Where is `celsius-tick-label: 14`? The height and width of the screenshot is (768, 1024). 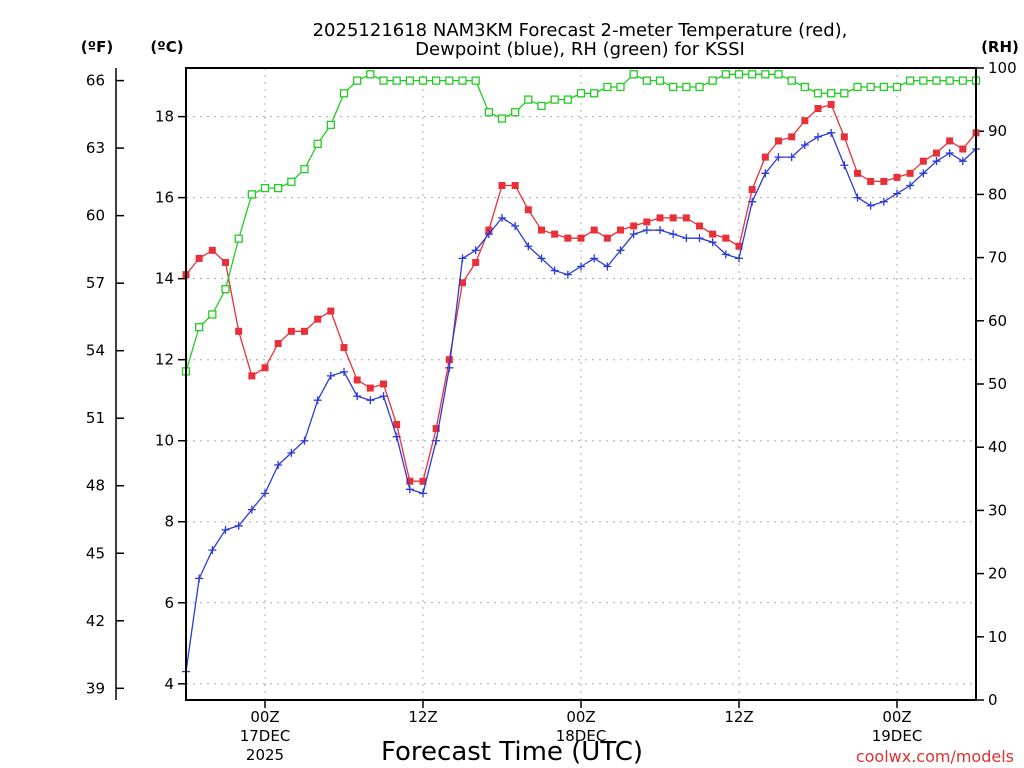 celsius-tick-label: 14 is located at coordinates (164, 279).